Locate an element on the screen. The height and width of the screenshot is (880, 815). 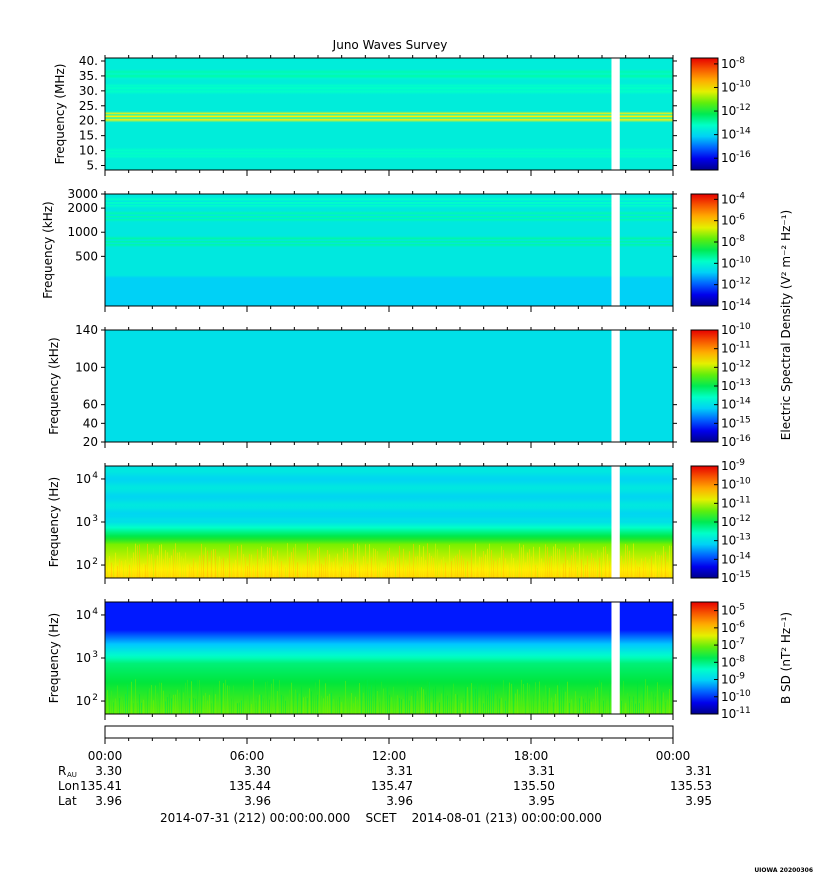
ephemeris-value: 135.44 is located at coordinates (250, 786).